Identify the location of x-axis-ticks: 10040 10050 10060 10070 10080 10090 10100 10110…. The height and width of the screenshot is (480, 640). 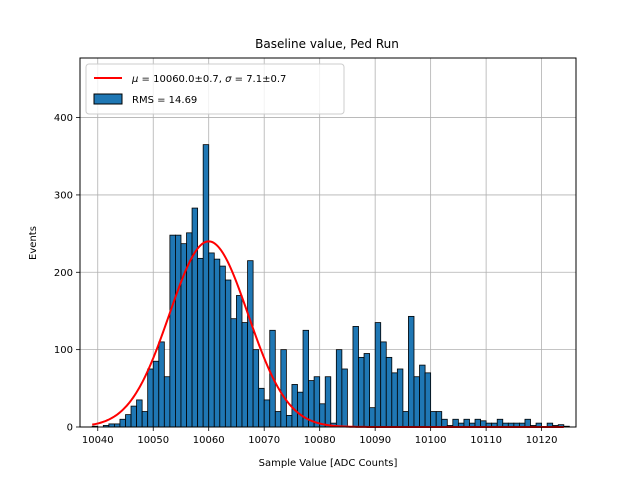
(320, 436).